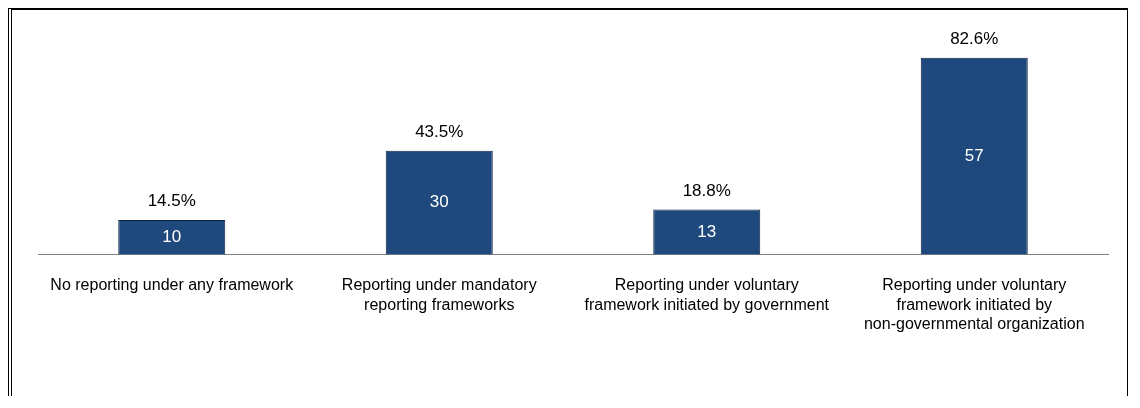  I want to click on data-label: 57, so click(974, 155).